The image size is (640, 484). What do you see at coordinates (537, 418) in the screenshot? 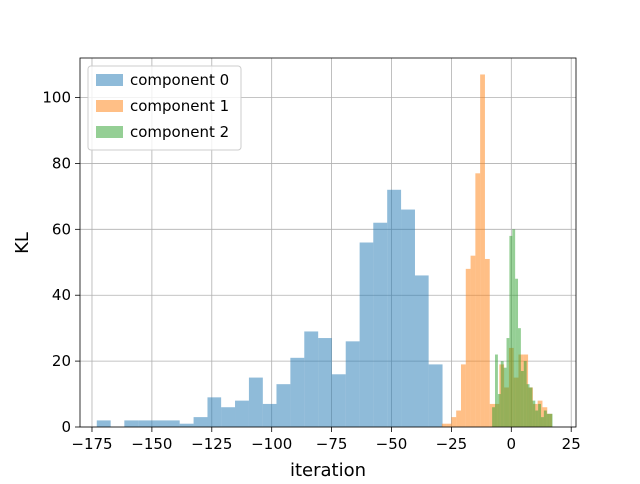
I see `bar-s2-b15` at bounding box center [537, 418].